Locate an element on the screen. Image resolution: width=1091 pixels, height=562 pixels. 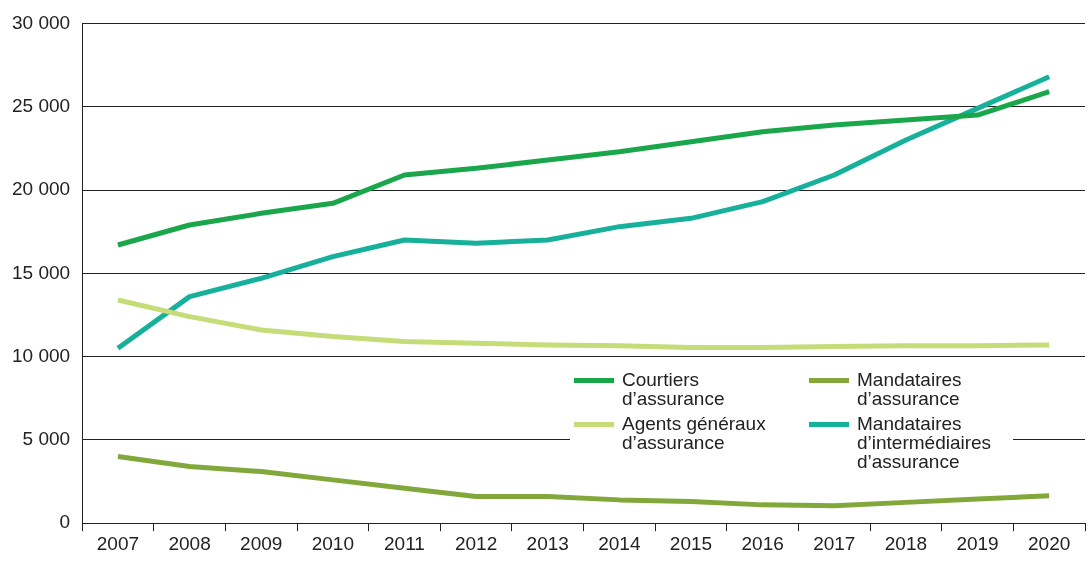
legend-label: Mandataires d’intermédiaires d’assurance is located at coordinates (925, 442).